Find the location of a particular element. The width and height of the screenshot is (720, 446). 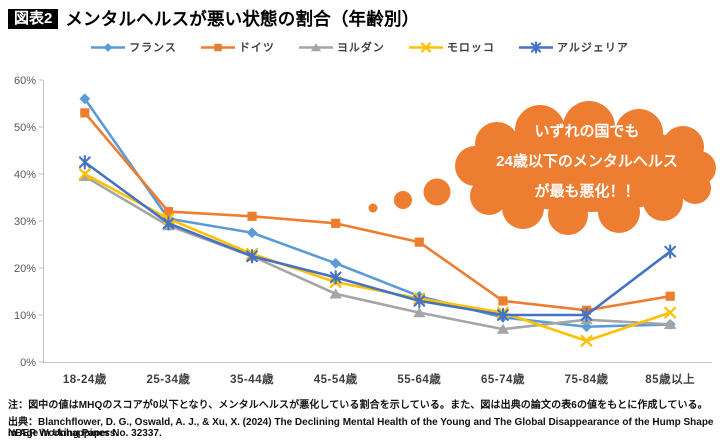

title-bar: 図表2 メンタルヘルスが悪い状態の割合（年齢別） is located at coordinates (213, 18).